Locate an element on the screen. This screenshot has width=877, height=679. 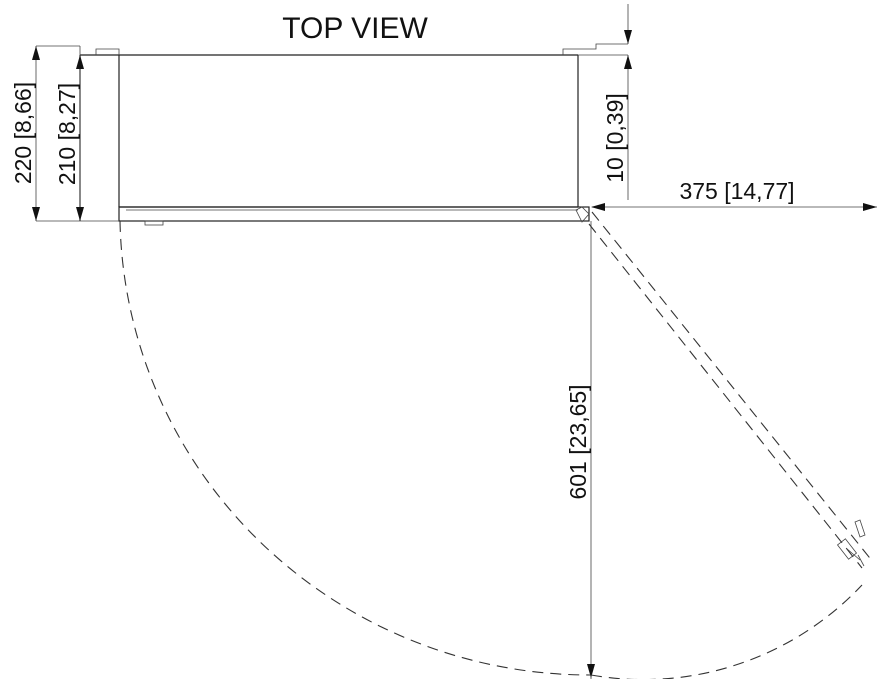
dimension-door-swing: 601 [23,65] is located at coordinates (580, 450).